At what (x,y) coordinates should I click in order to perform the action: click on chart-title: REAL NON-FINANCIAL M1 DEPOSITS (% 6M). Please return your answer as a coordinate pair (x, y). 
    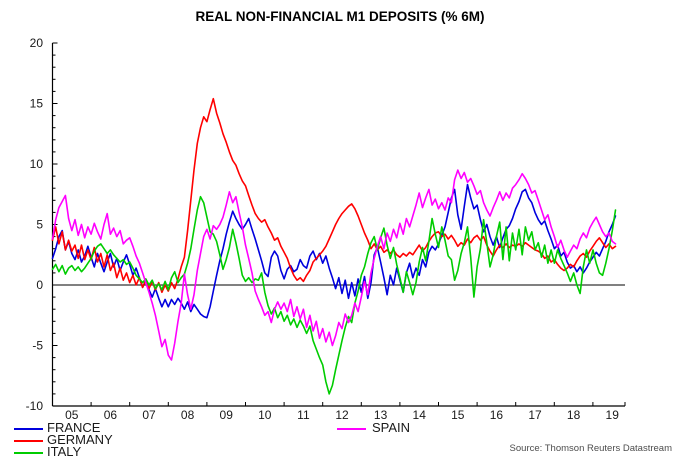
    Looking at the image, I should click on (340, 16).